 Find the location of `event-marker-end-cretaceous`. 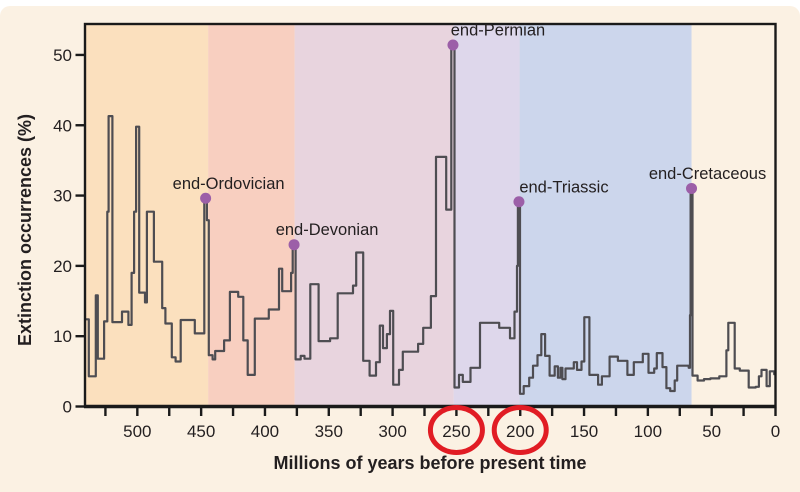

event-marker-end-cretaceous is located at coordinates (692, 188).